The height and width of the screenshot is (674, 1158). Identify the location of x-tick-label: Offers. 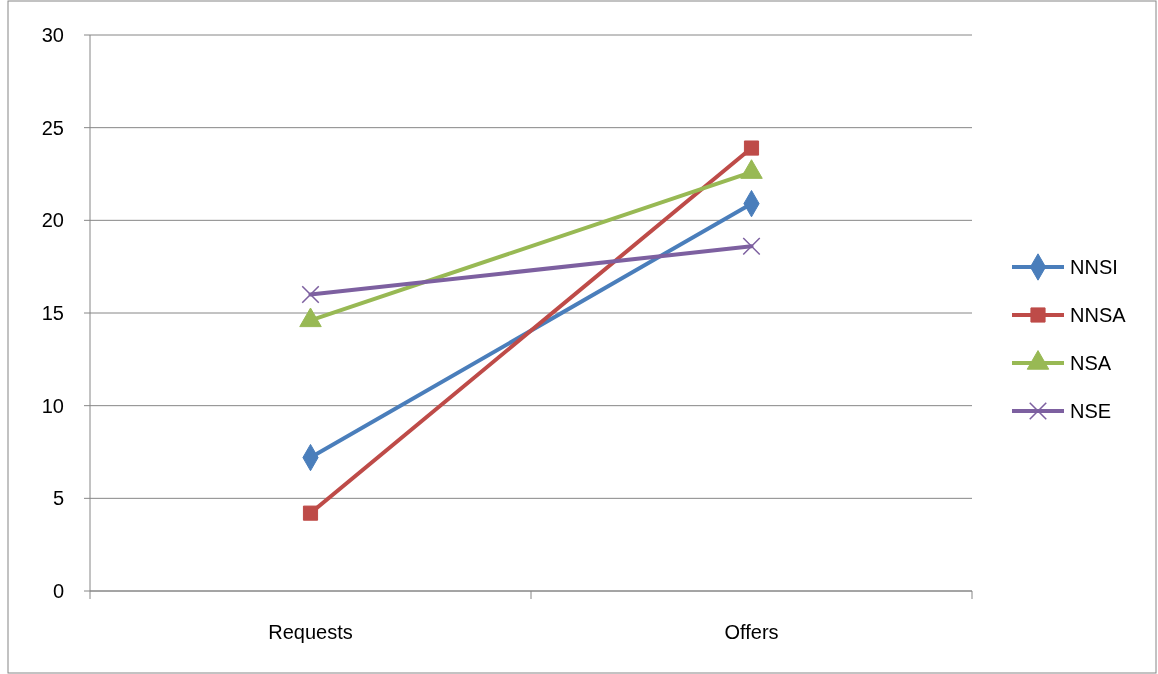
(751, 632).